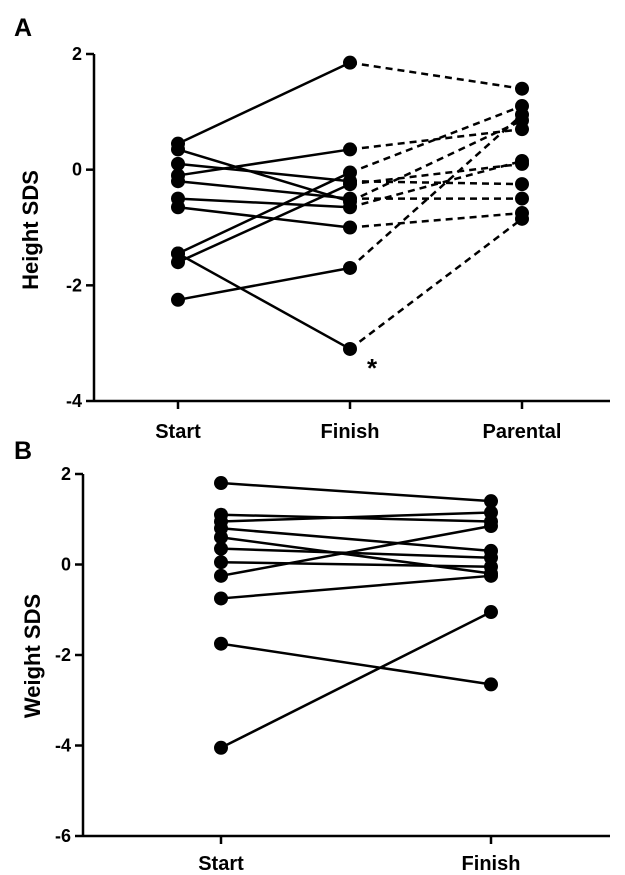  Describe the element at coordinates (264, 217) in the screenshot. I see `panel-a-series-7-segment` at that location.